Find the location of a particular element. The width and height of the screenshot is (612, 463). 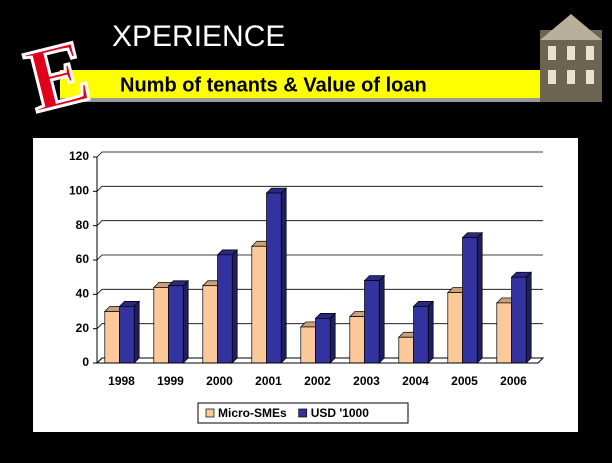

x-tick-label: 2005 is located at coordinates (464, 381).